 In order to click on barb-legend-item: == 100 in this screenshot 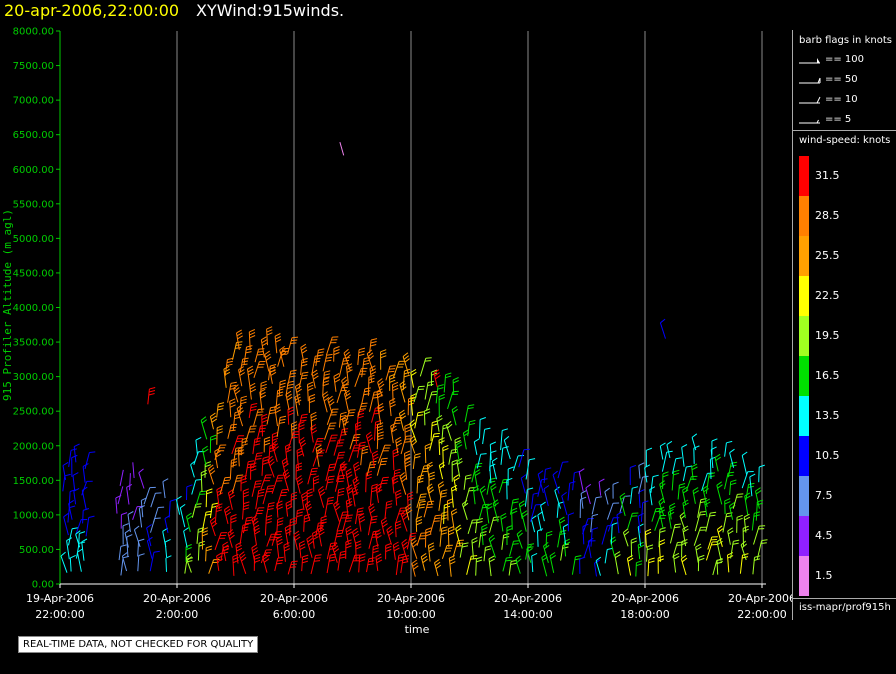, I will do `click(847, 60)`.